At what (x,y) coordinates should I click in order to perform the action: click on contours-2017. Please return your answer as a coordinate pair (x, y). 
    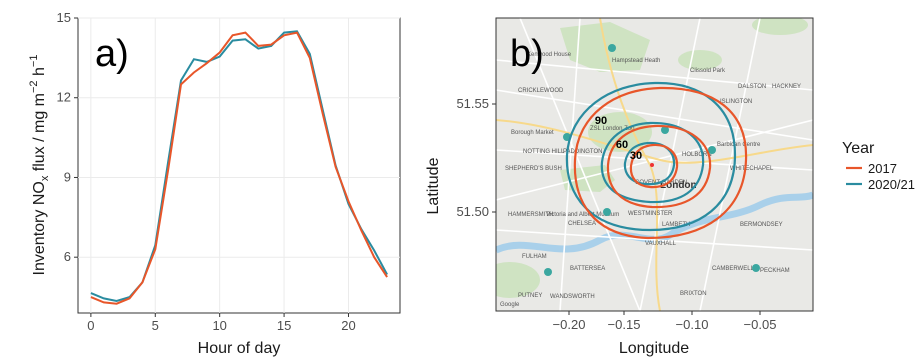
    Looking at the image, I should click on (660, 163).